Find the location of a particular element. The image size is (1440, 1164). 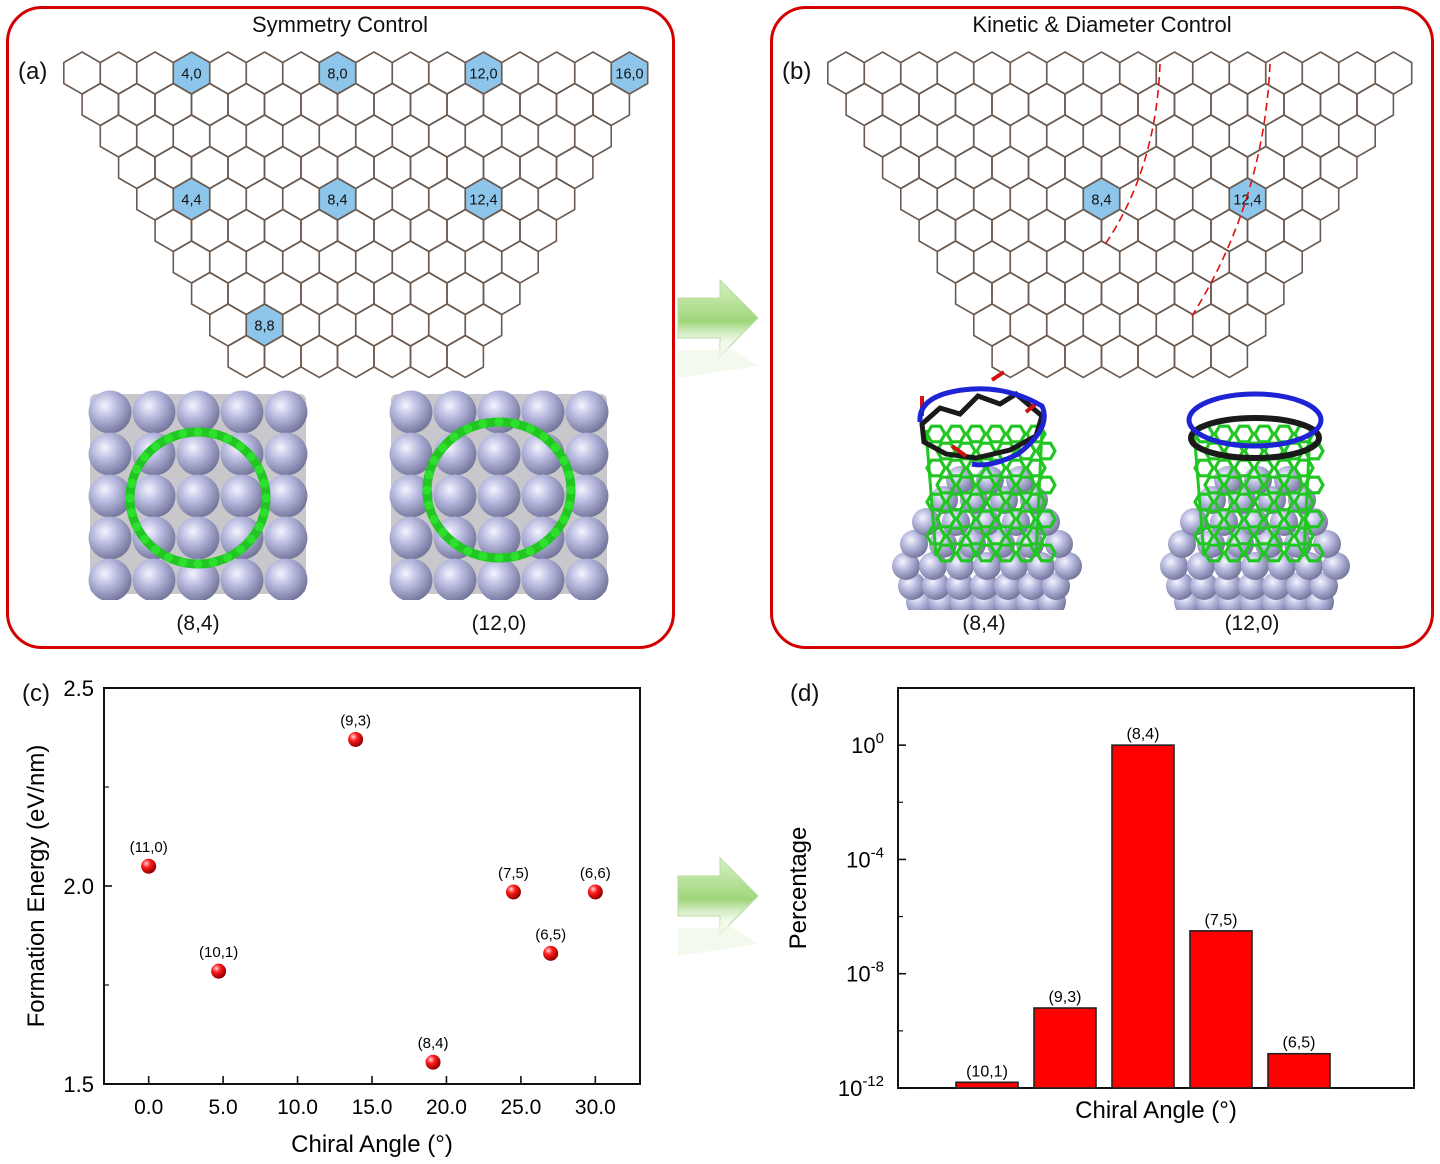

hexagon-label: 8,8 is located at coordinates (264, 327).